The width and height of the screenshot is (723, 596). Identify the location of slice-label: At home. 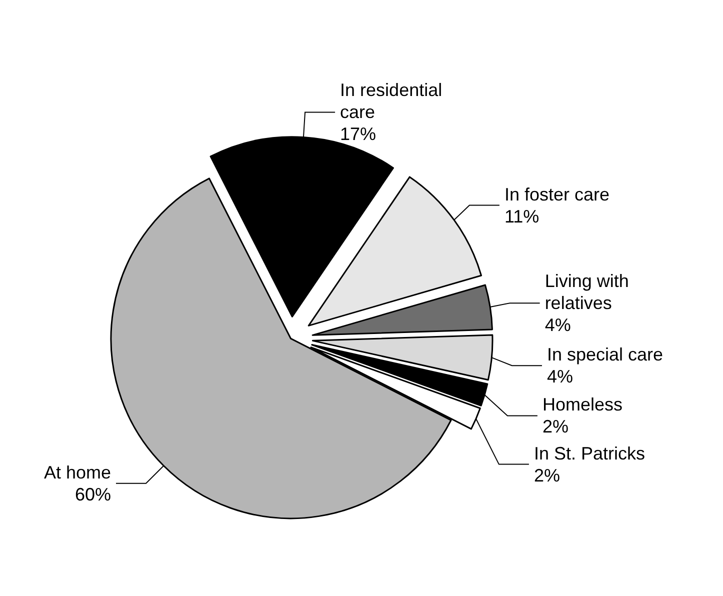
(77, 472).